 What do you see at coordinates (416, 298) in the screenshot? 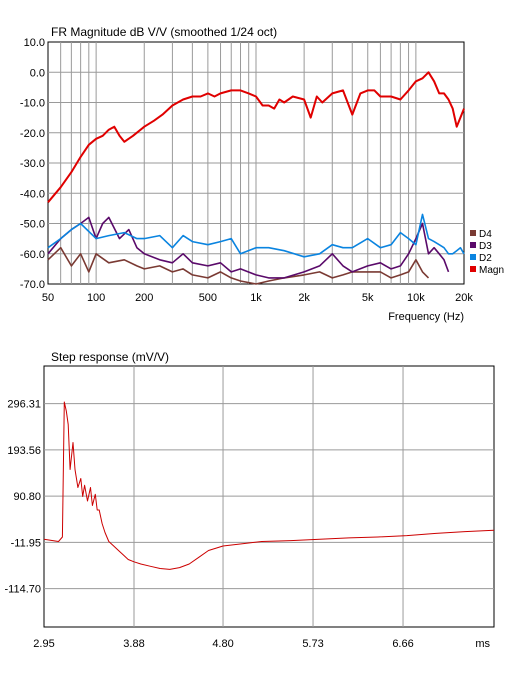
I see `x-tick-label: 10k` at bounding box center [416, 298].